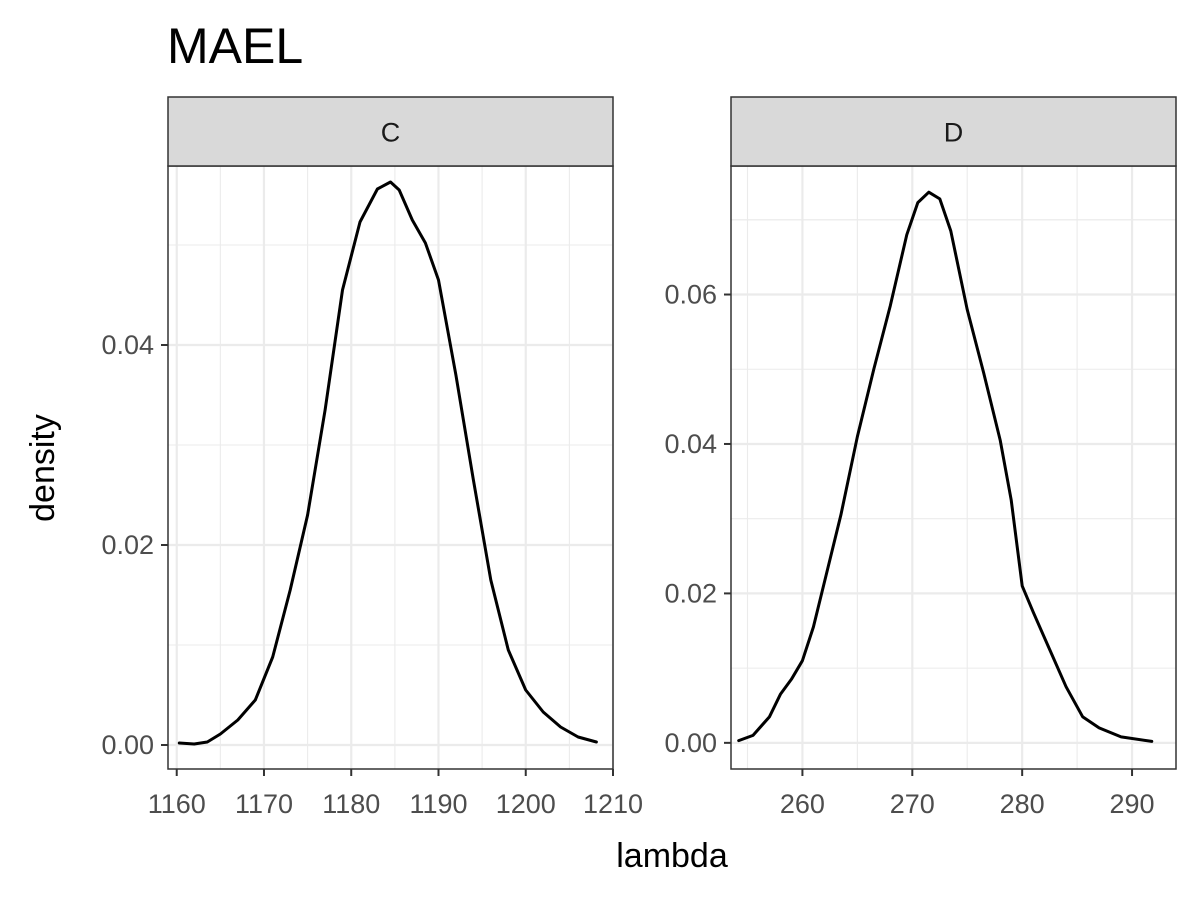 The image size is (1200, 900). I want to click on facet-strip-label-c: C, so click(391, 133).